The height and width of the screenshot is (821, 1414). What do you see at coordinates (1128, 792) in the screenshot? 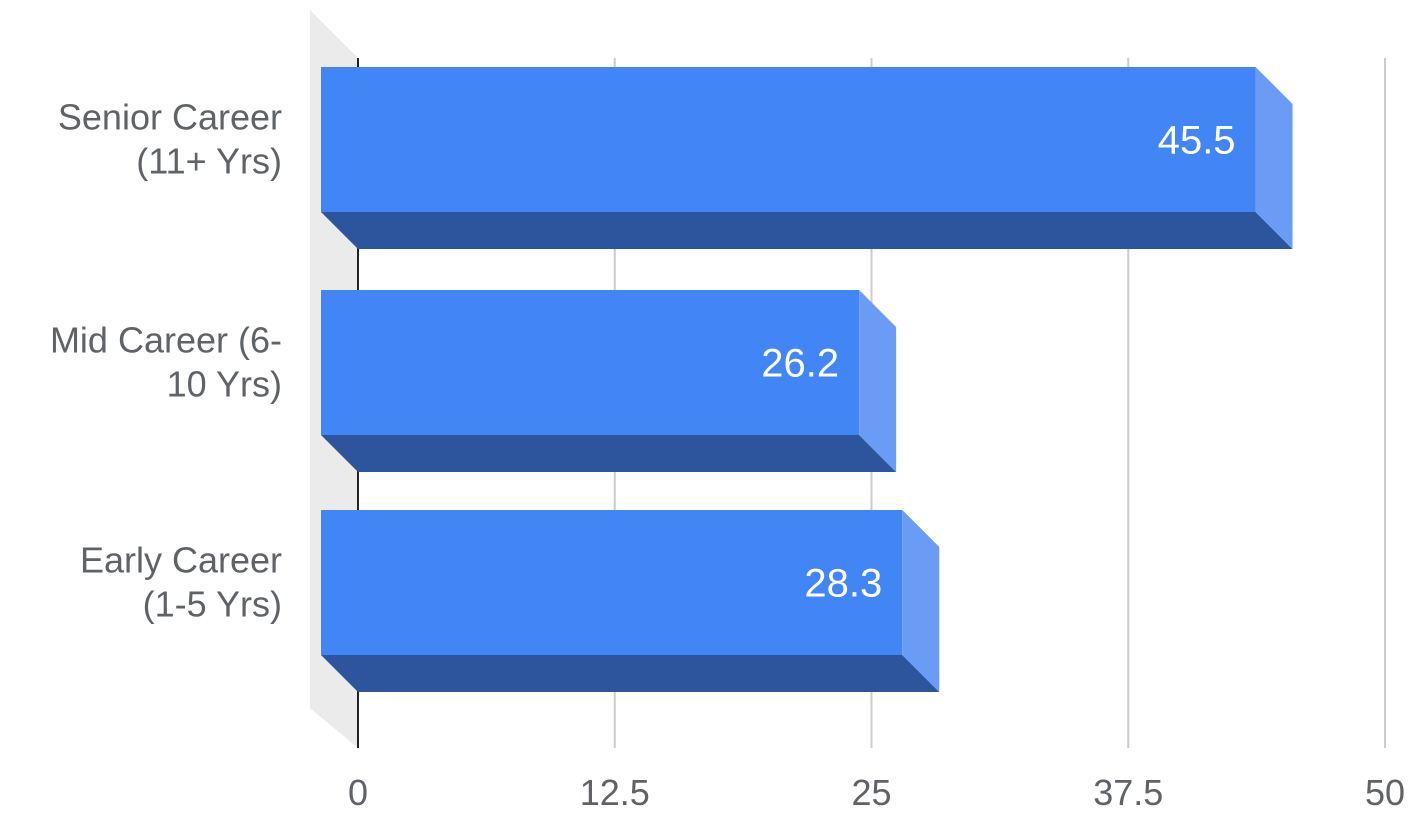
I see `x-tick-label: 37.5` at bounding box center [1128, 792].